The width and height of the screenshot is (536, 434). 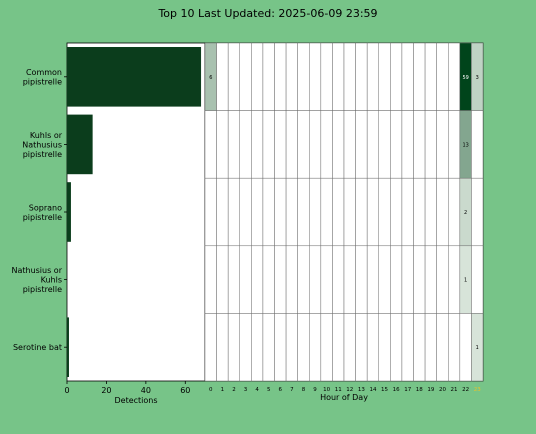 What do you see at coordinates (268, 279) in the screenshot?
I see `heat-cell-nathusius-or-kuhls-pipistrelle-h5` at bounding box center [268, 279].